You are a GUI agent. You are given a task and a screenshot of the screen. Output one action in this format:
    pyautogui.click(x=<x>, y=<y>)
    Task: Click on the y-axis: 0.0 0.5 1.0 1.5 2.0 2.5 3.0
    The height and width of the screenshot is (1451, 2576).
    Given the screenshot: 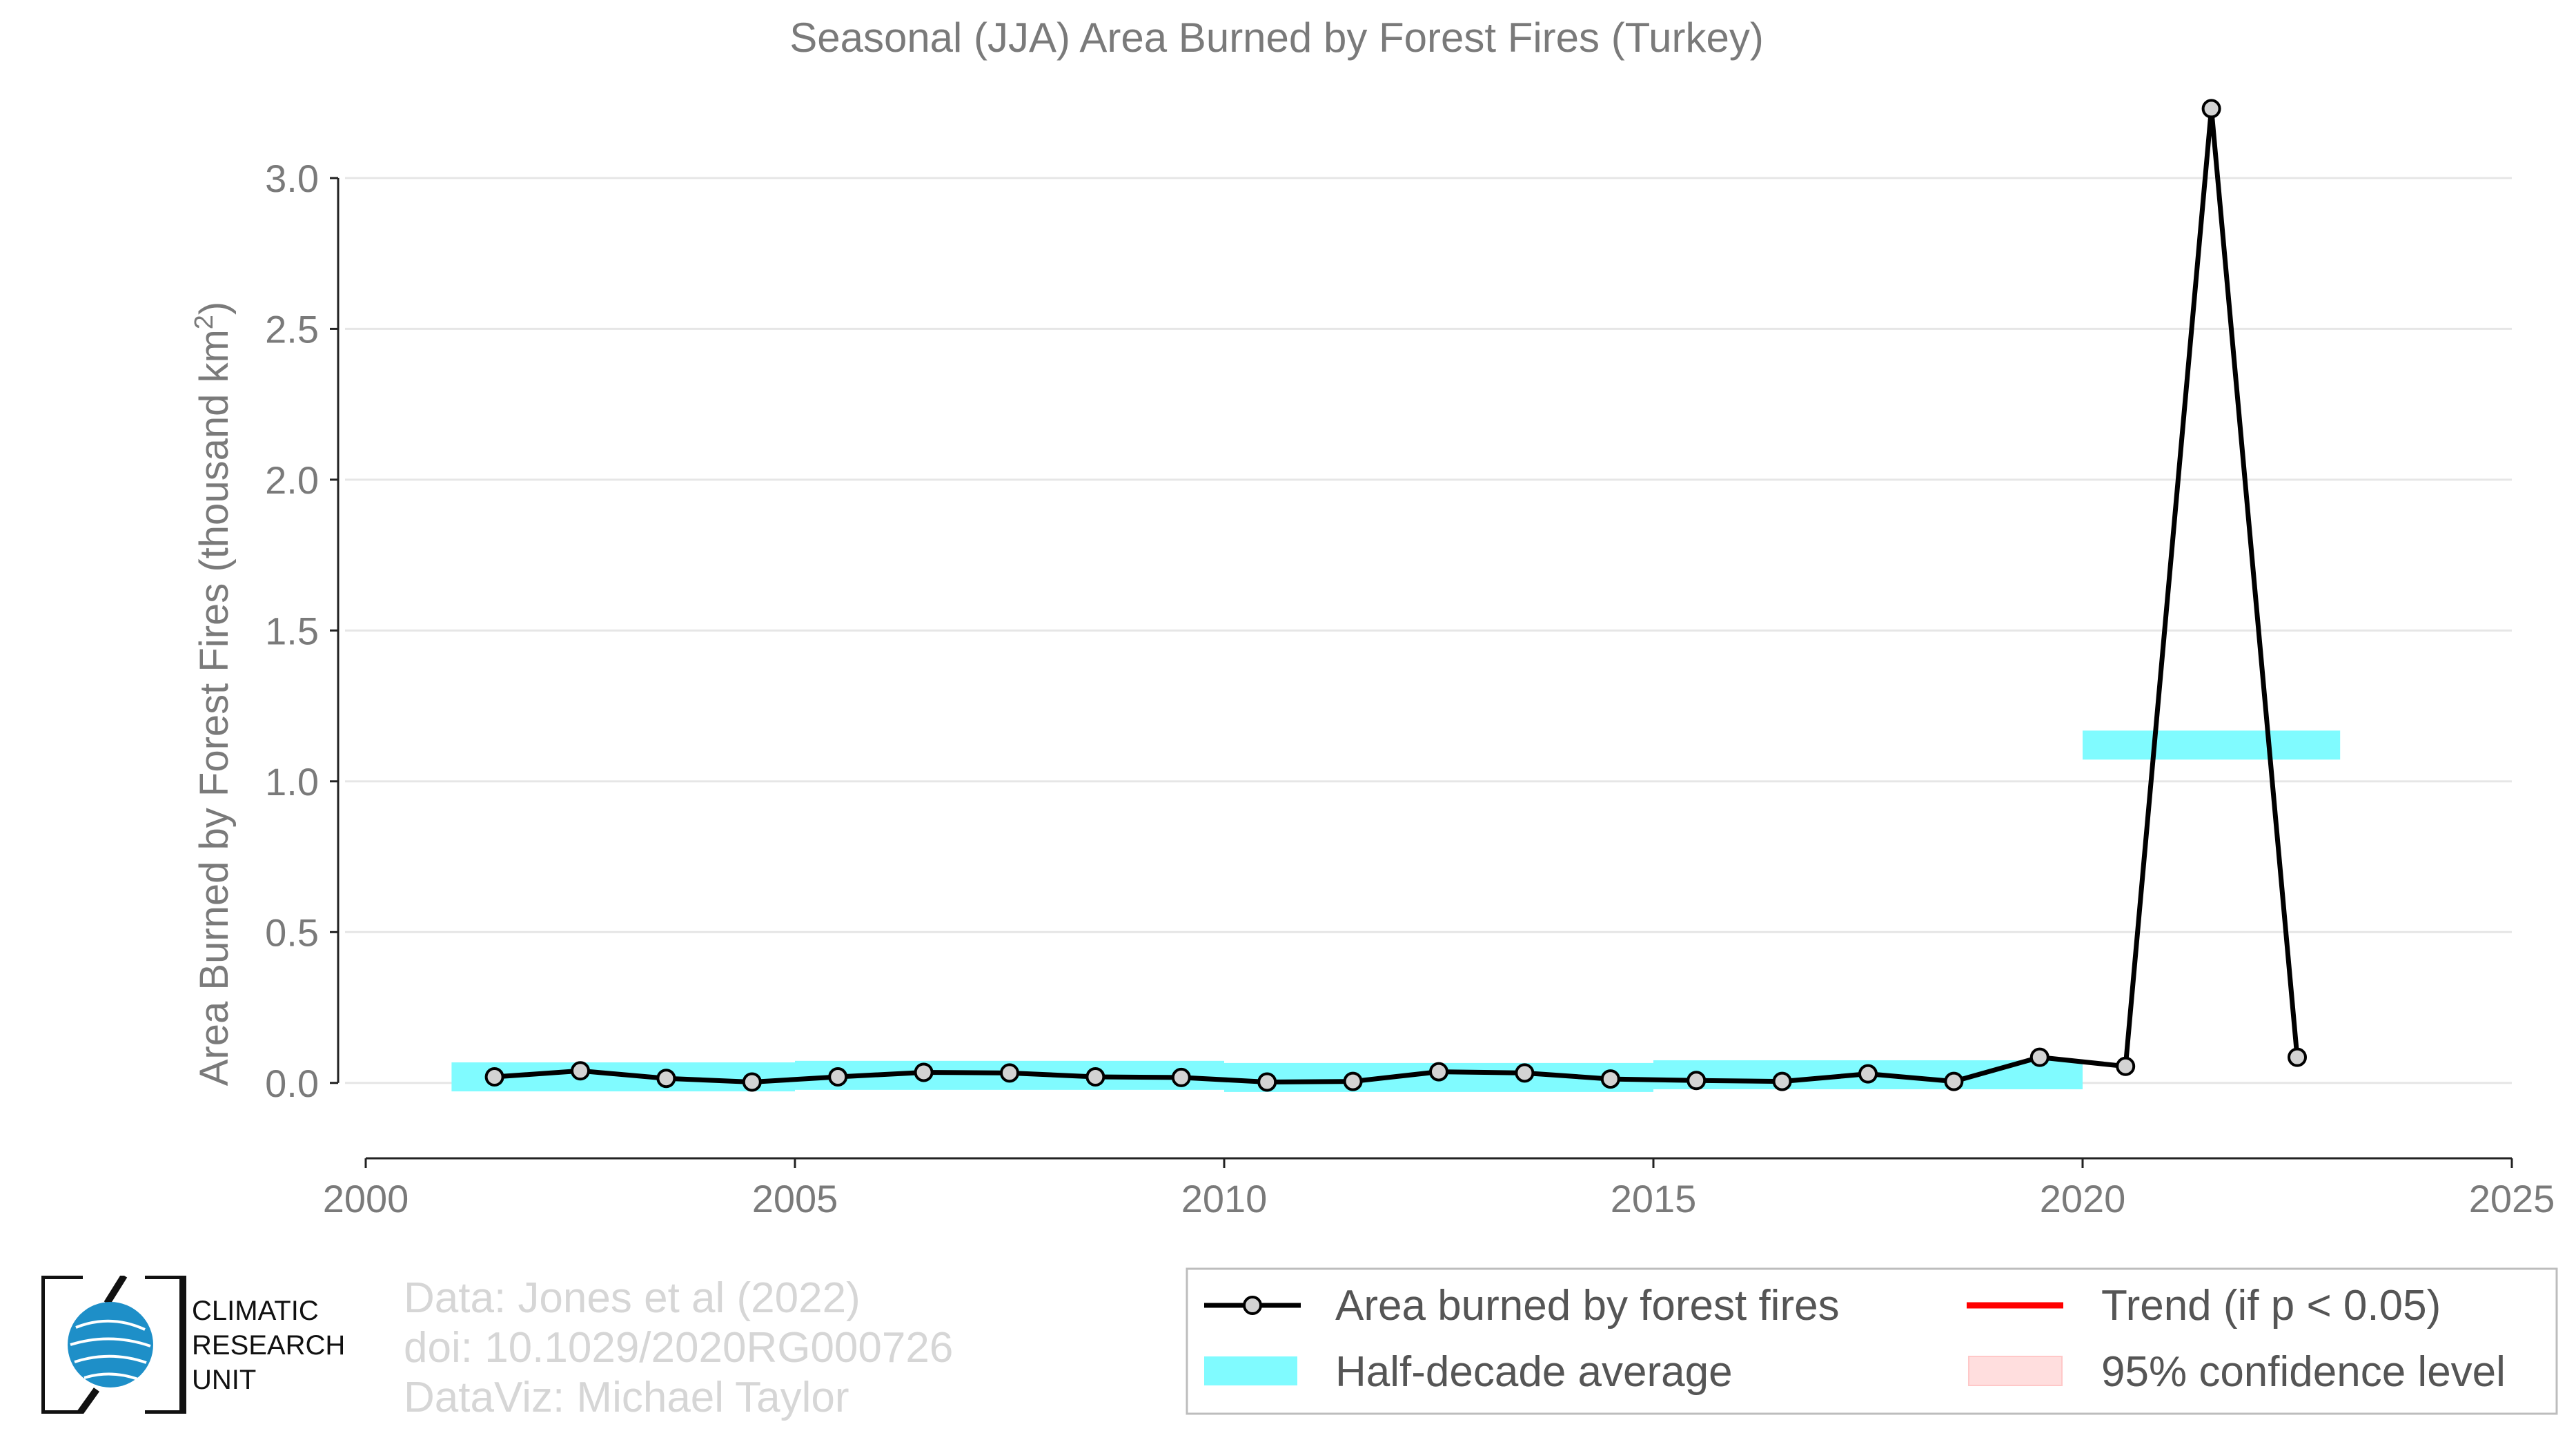 What is the action you would take?
    pyautogui.click(x=302, y=631)
    